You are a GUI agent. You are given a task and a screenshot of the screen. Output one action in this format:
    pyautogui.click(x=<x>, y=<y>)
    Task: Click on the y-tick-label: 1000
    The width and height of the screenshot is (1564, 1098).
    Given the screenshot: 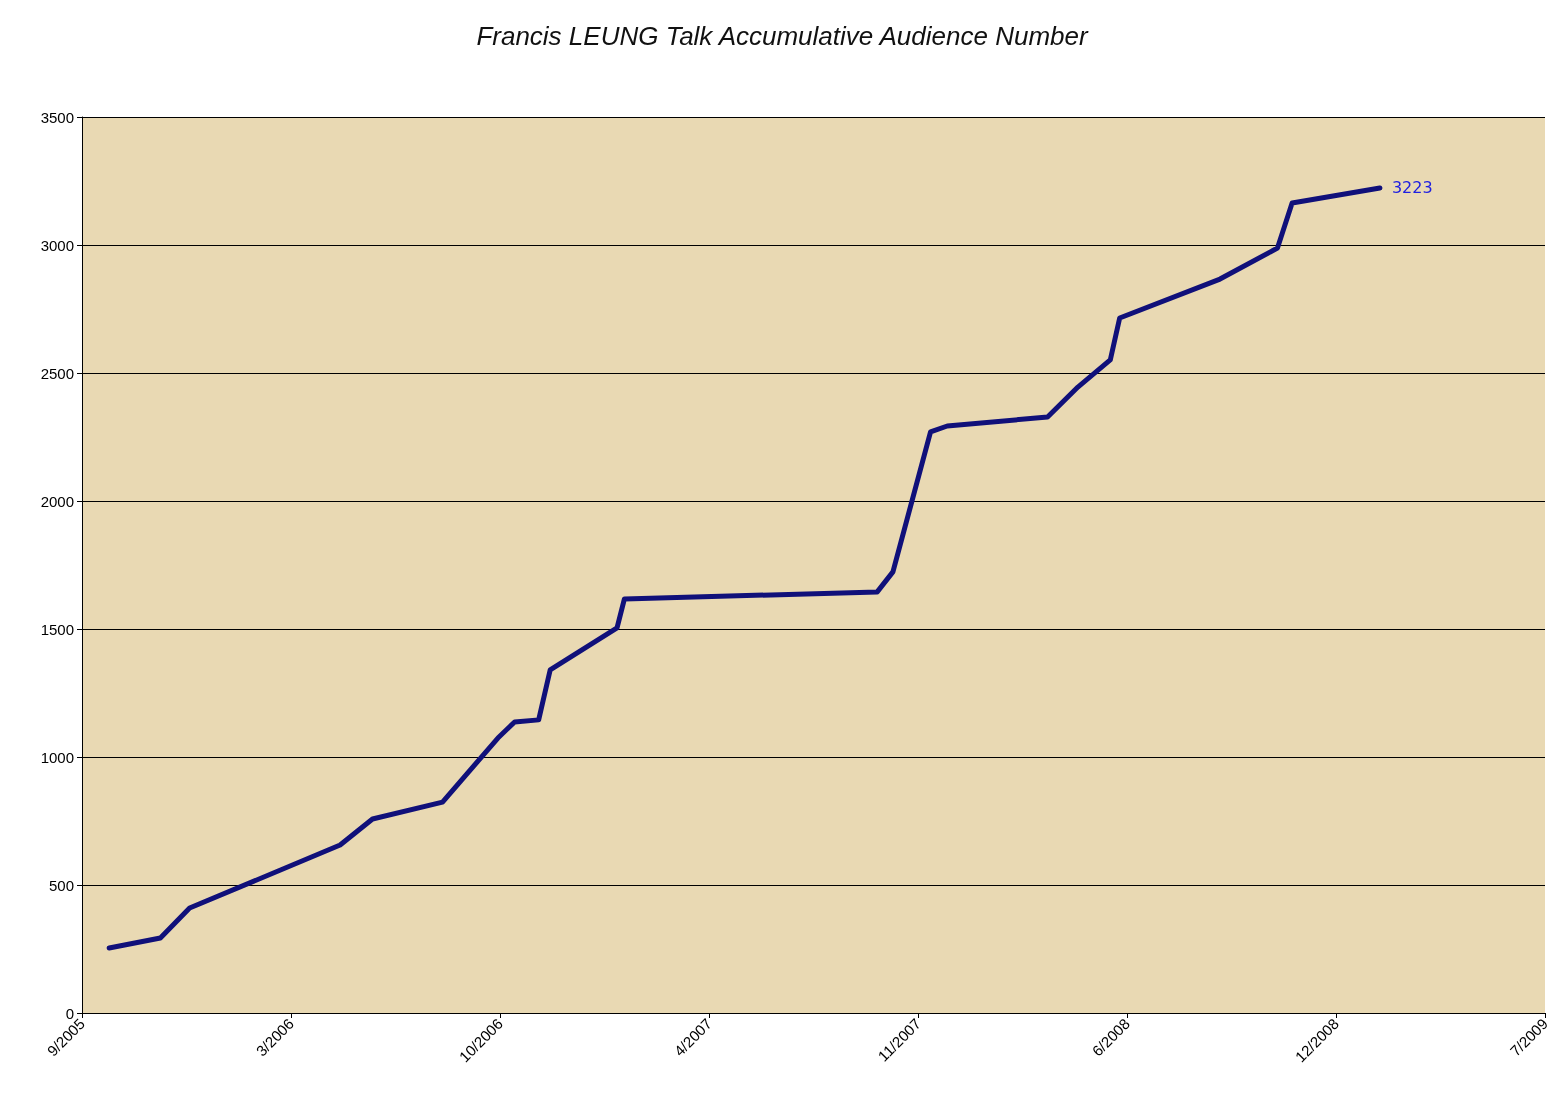 What is the action you would take?
    pyautogui.click(x=57, y=757)
    